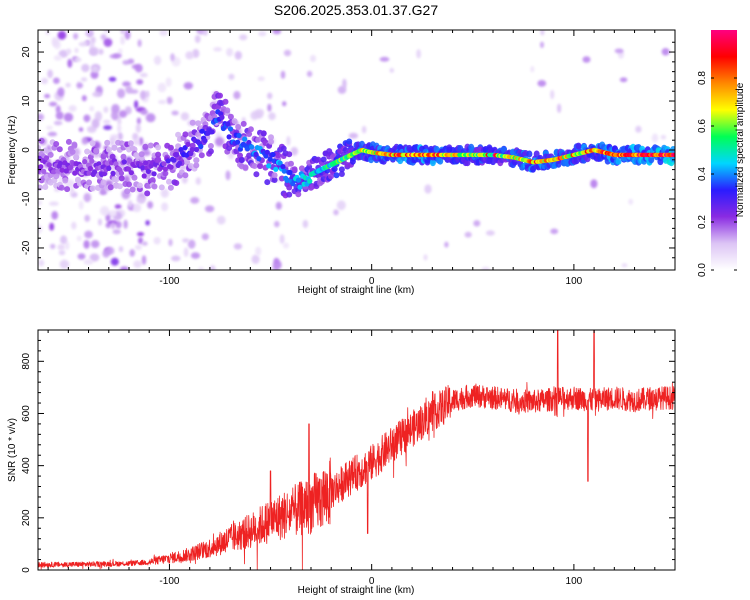  Describe the element at coordinates (26, 413) in the screenshot. I see `snr-y-tick-label: 600` at that location.